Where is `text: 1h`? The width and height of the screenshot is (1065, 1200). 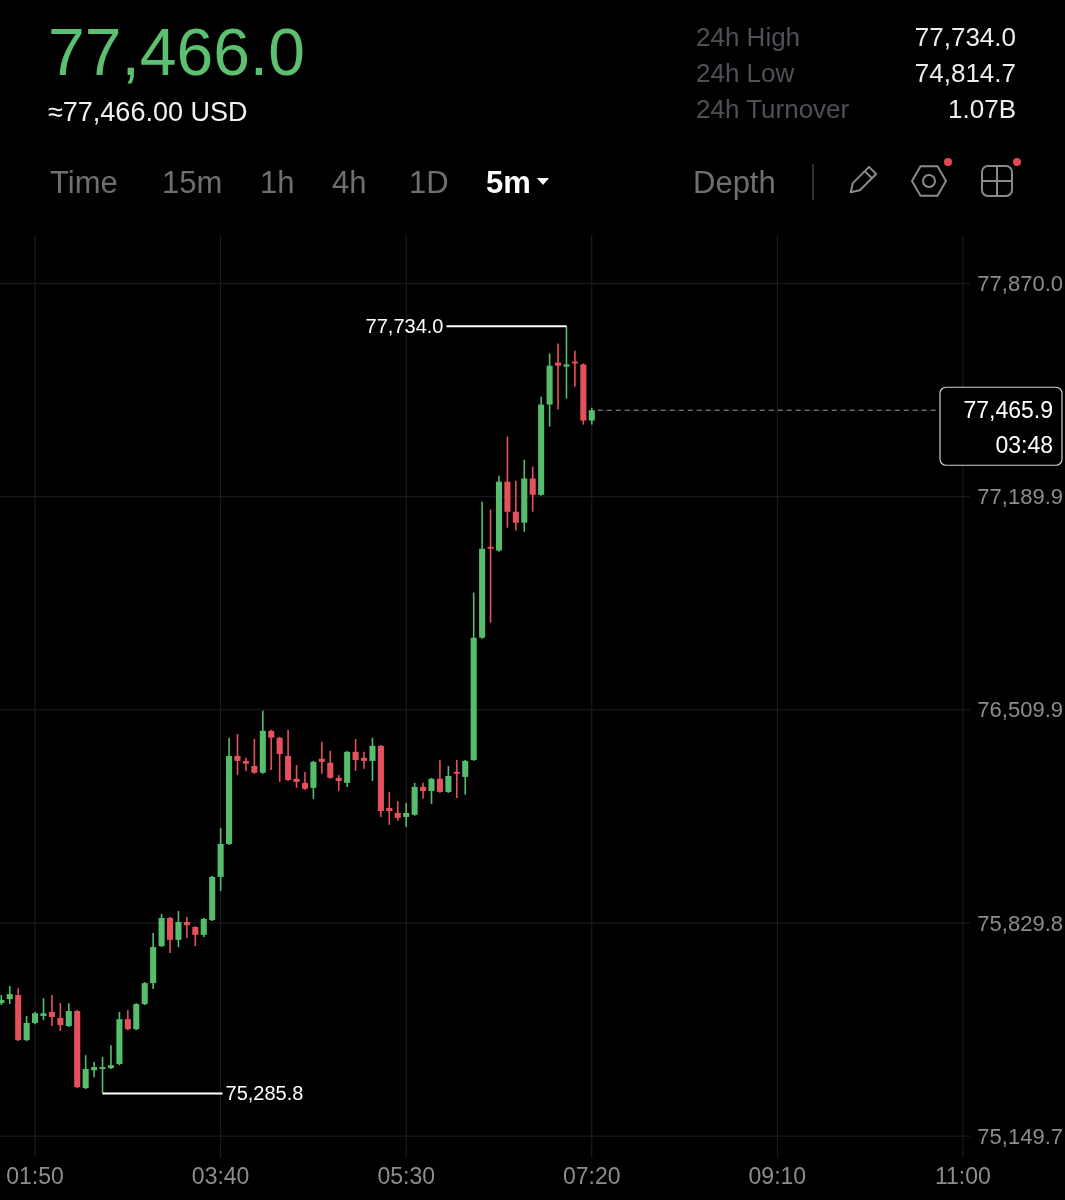
text: 1h is located at coordinates (277, 182).